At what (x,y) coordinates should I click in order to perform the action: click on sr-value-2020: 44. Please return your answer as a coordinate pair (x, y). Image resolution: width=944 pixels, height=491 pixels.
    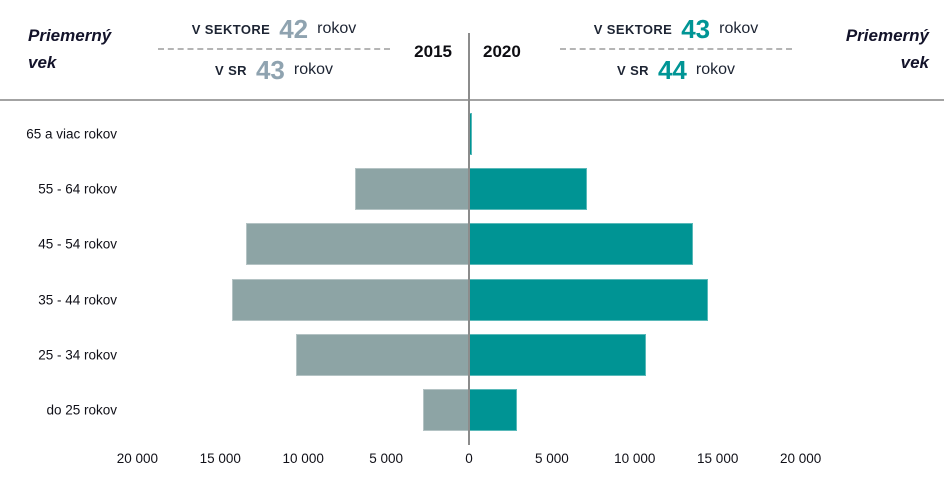
    Looking at the image, I should click on (672, 70).